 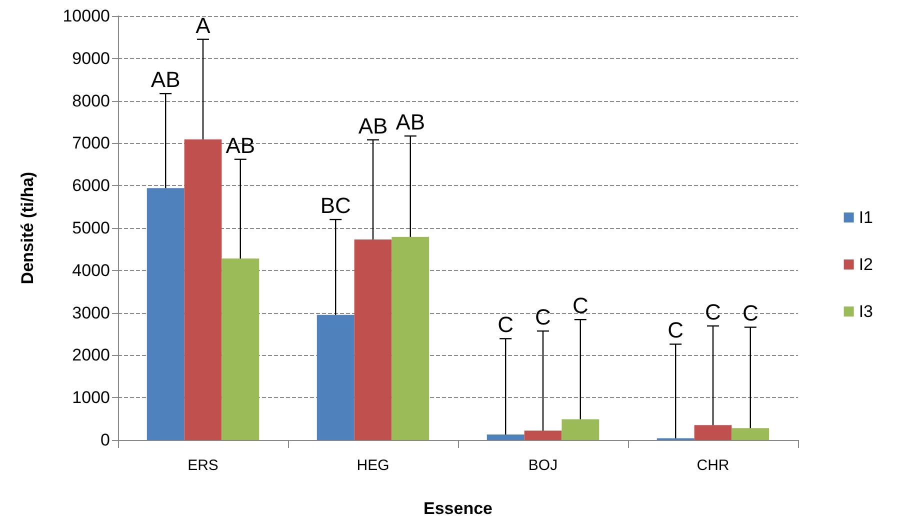 I want to click on y-tick-label: 4000, so click(x=91, y=270).